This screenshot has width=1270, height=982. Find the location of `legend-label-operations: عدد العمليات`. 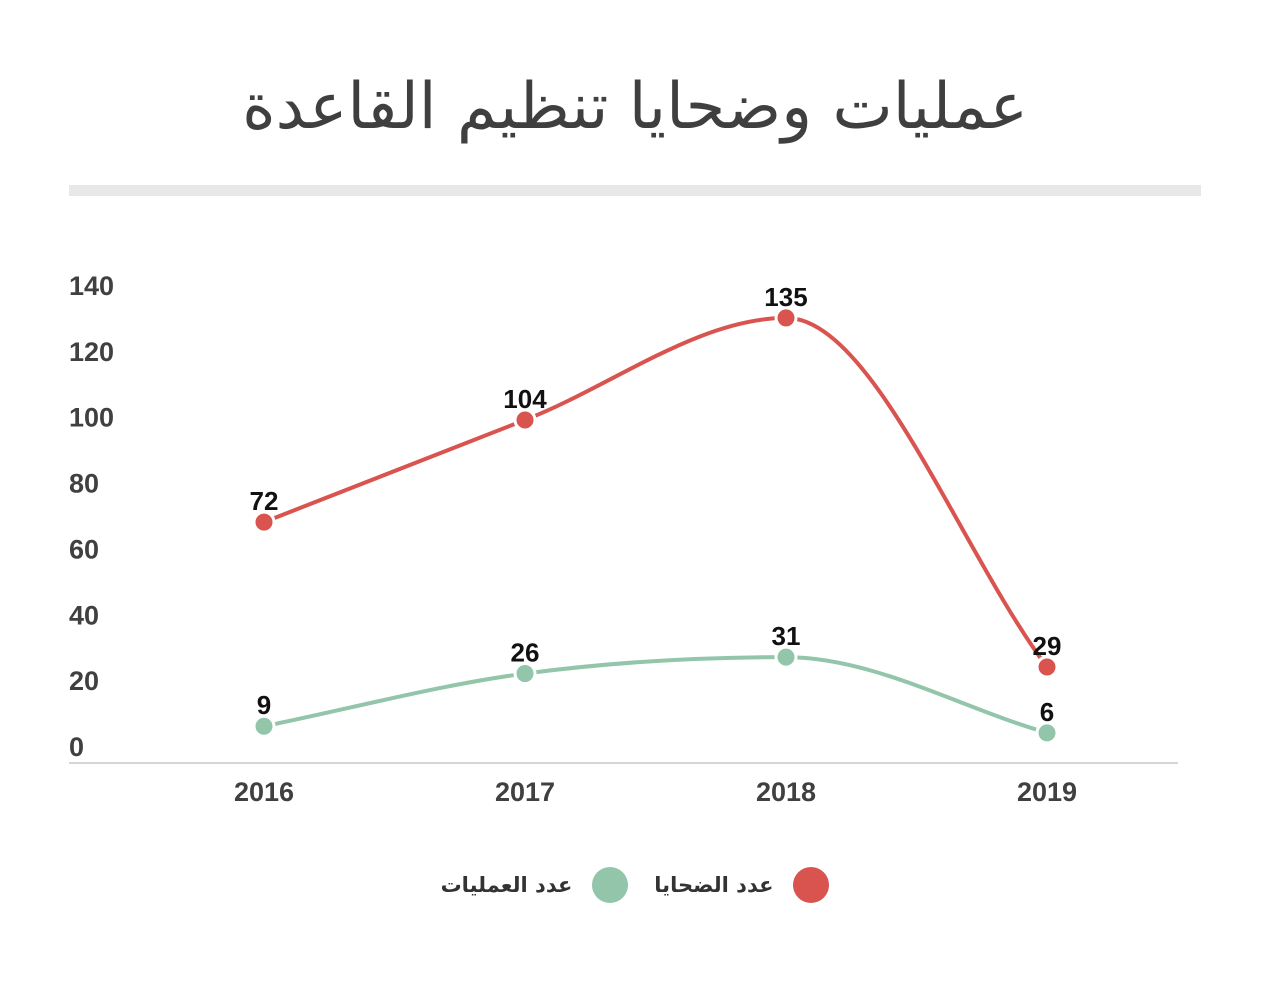

legend-label-operations: عدد العمليات is located at coordinates (506, 885).